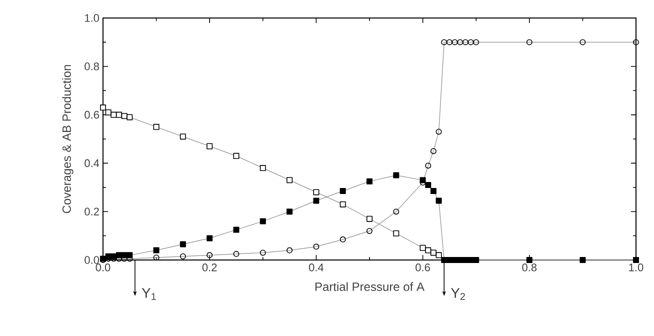 This screenshot has width=654, height=336. What do you see at coordinates (316, 268) in the screenshot?
I see `x-tick-label: 0.4` at bounding box center [316, 268].